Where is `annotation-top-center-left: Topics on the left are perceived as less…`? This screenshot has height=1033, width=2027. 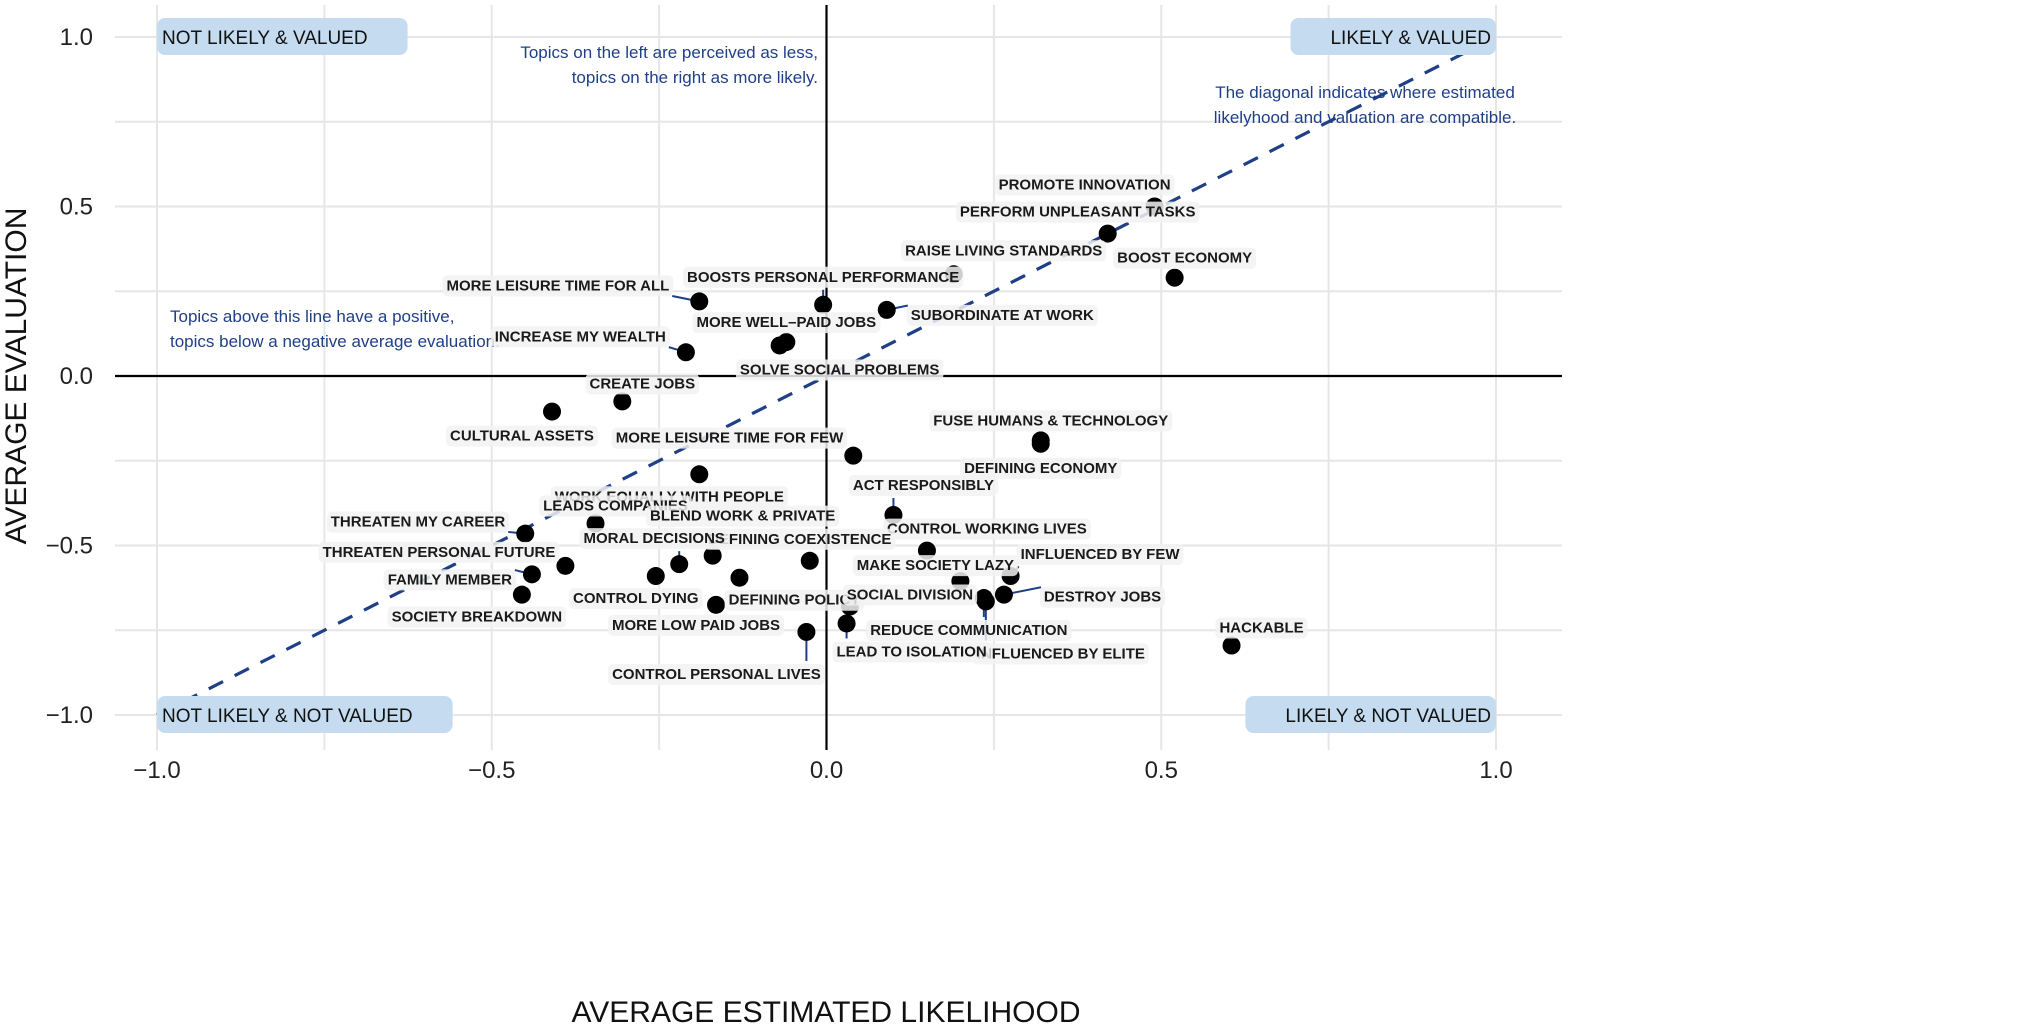 annotation-top-center-left: Topics on the left are perceived as less… is located at coordinates (669, 65).